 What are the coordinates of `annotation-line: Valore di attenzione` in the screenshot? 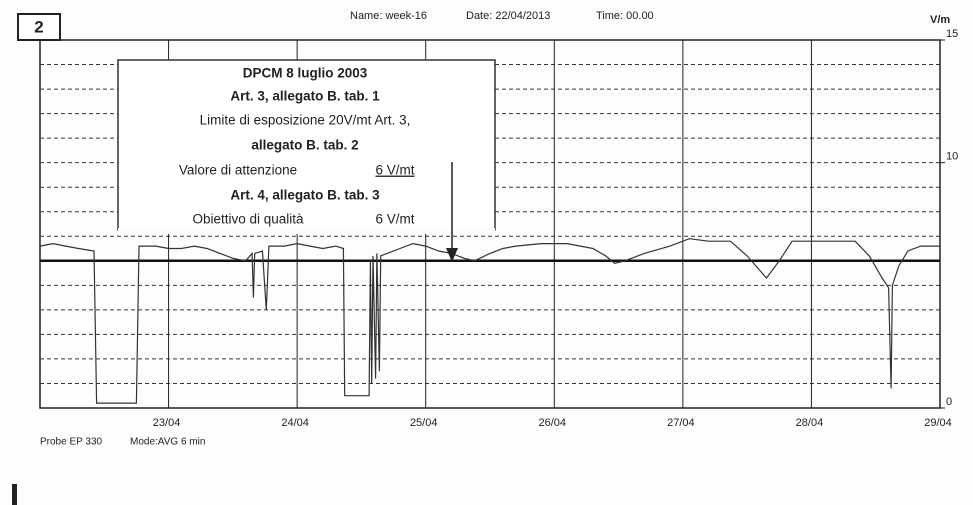 It's located at (238, 170).